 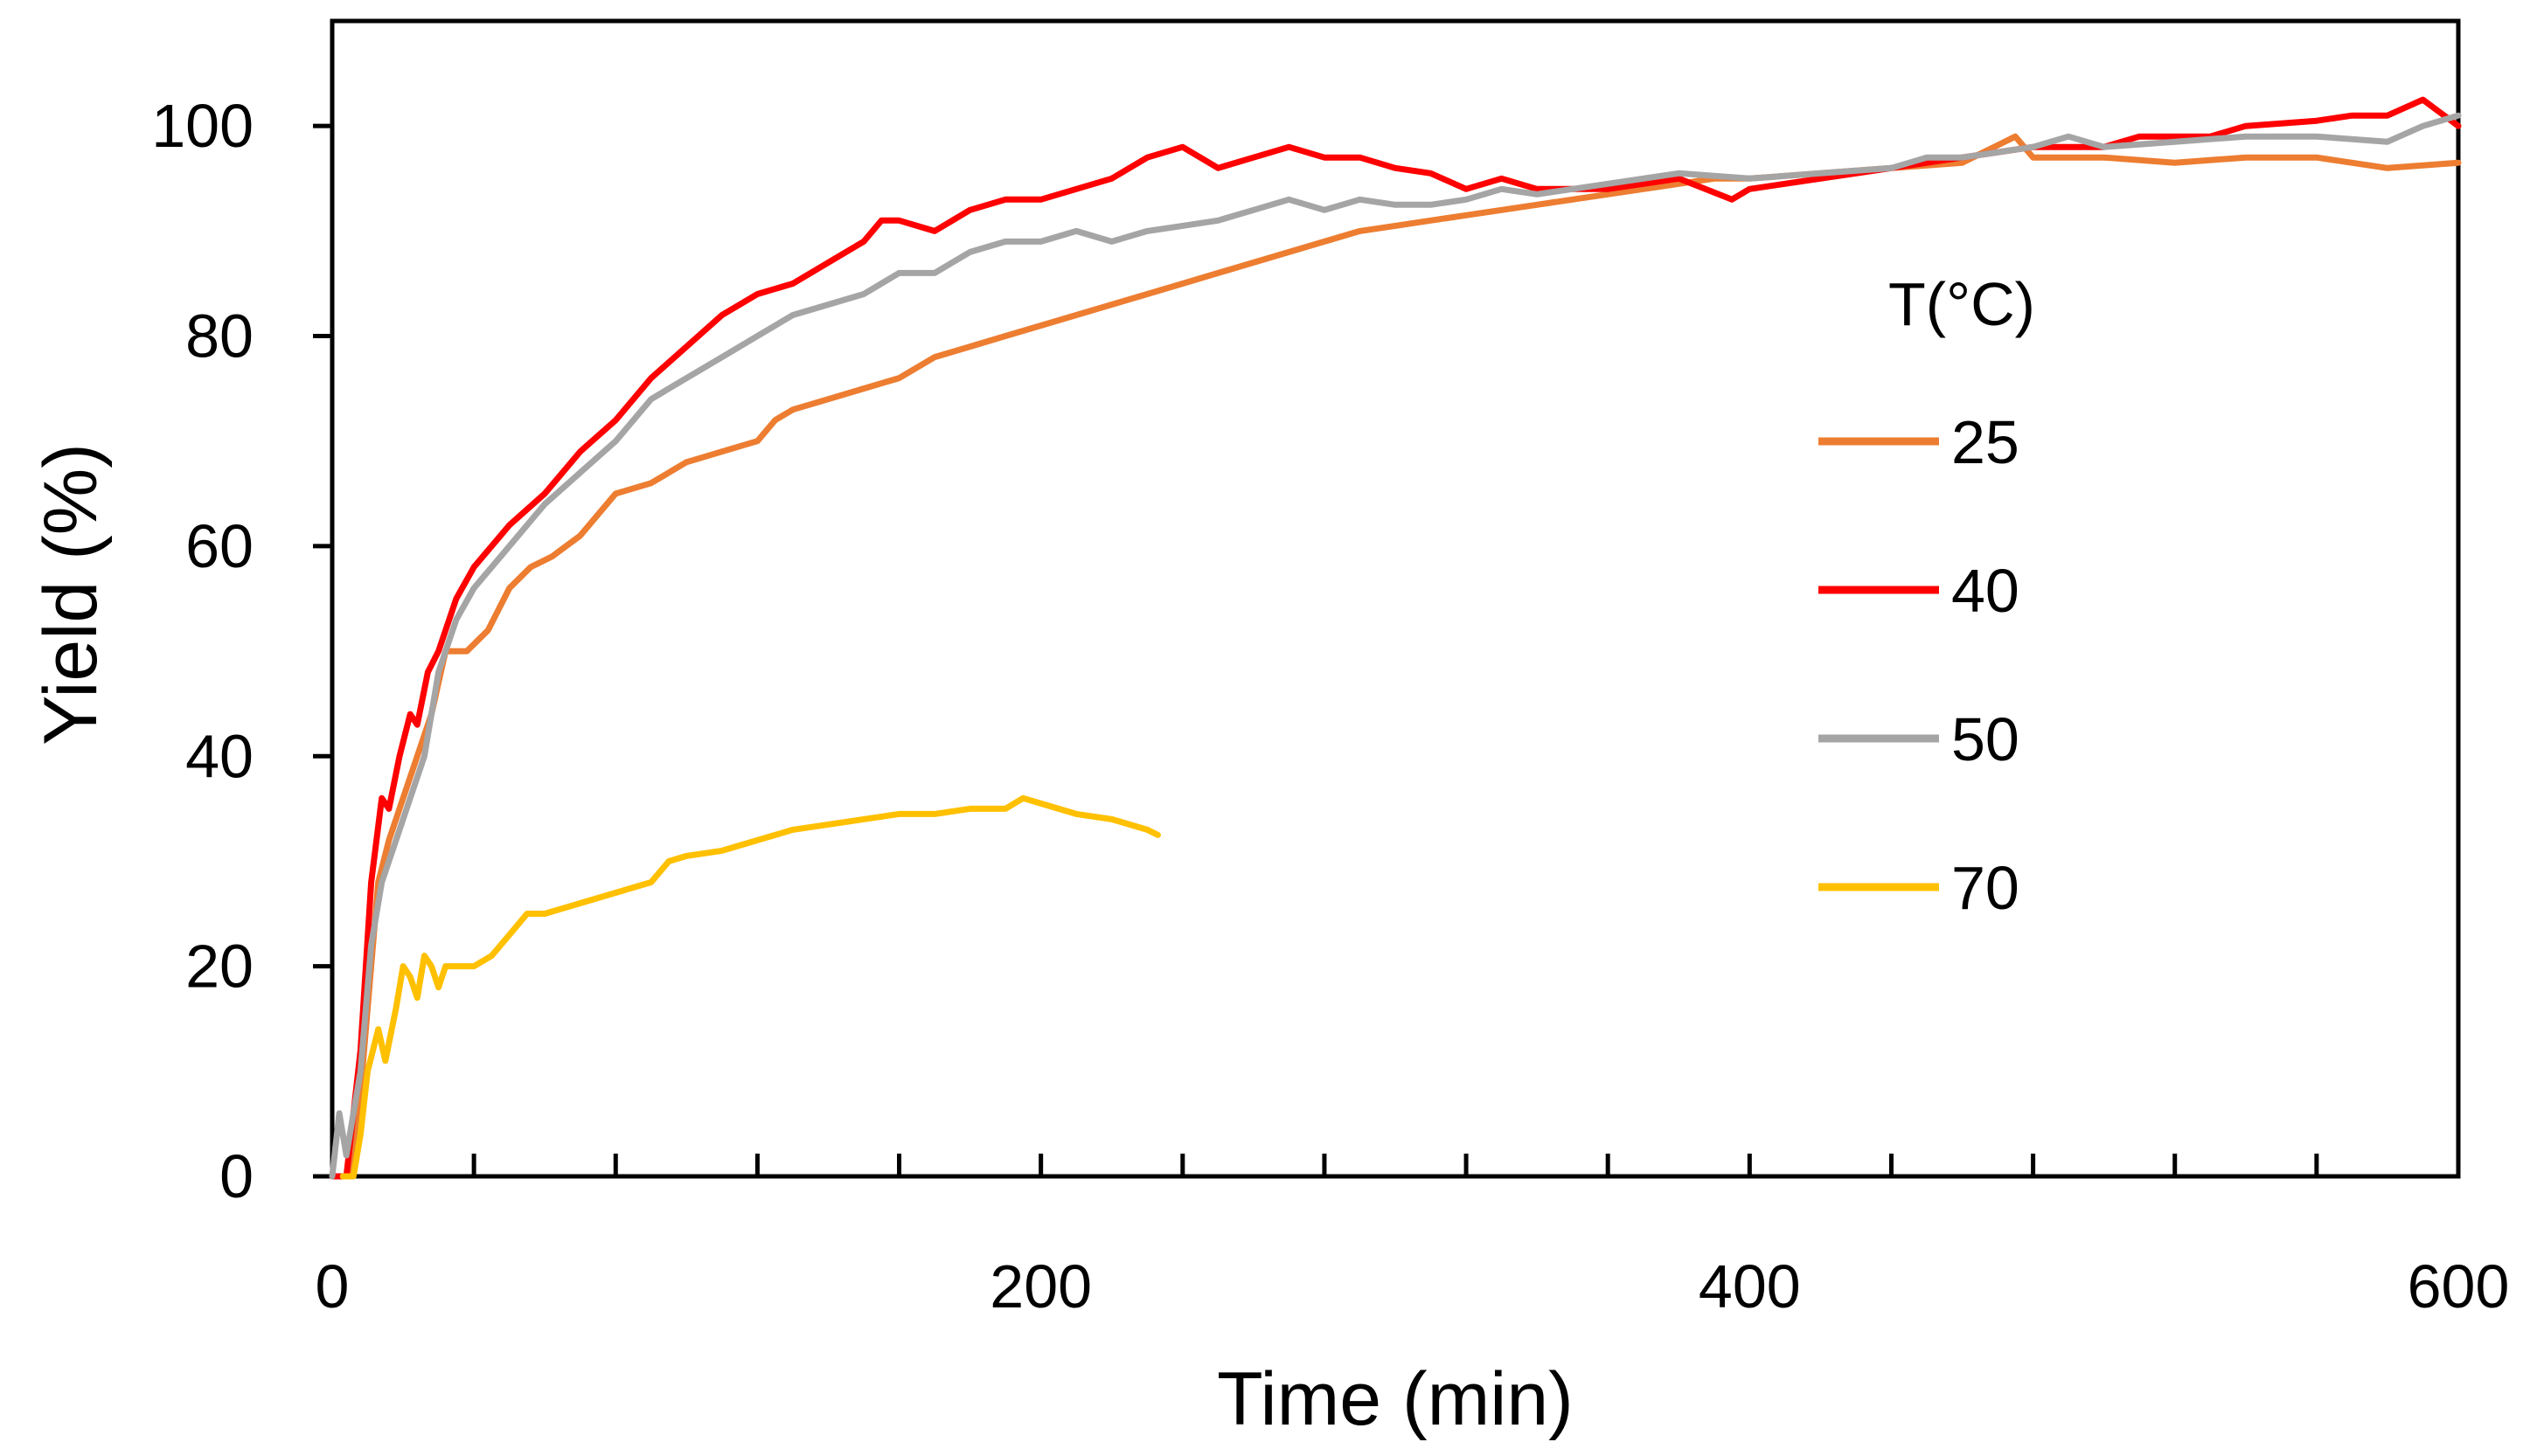 I want to click on legend-label-25: 25, so click(x=1985, y=442).